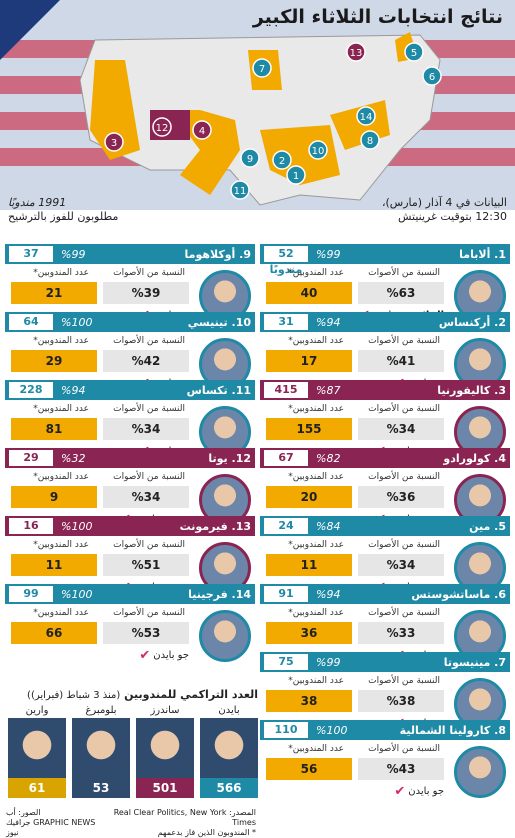 The width and height of the screenshot is (515, 838). I want to click on source-left: الصور: أب GRAPHIC NEWS جرافيك نيوز, so click(54, 823).